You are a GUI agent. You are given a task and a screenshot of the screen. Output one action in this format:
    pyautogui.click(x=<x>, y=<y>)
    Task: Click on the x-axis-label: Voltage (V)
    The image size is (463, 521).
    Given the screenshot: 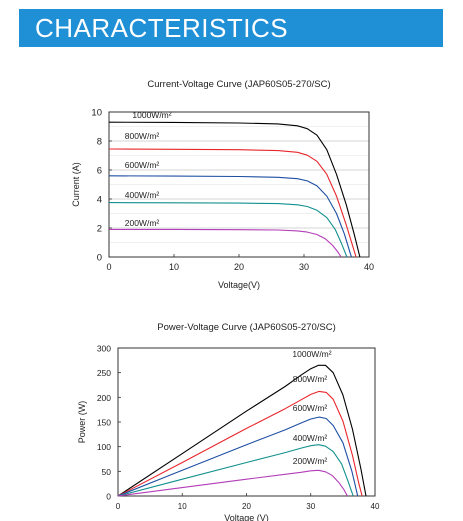 What is the action you would take?
    pyautogui.click(x=246, y=517)
    